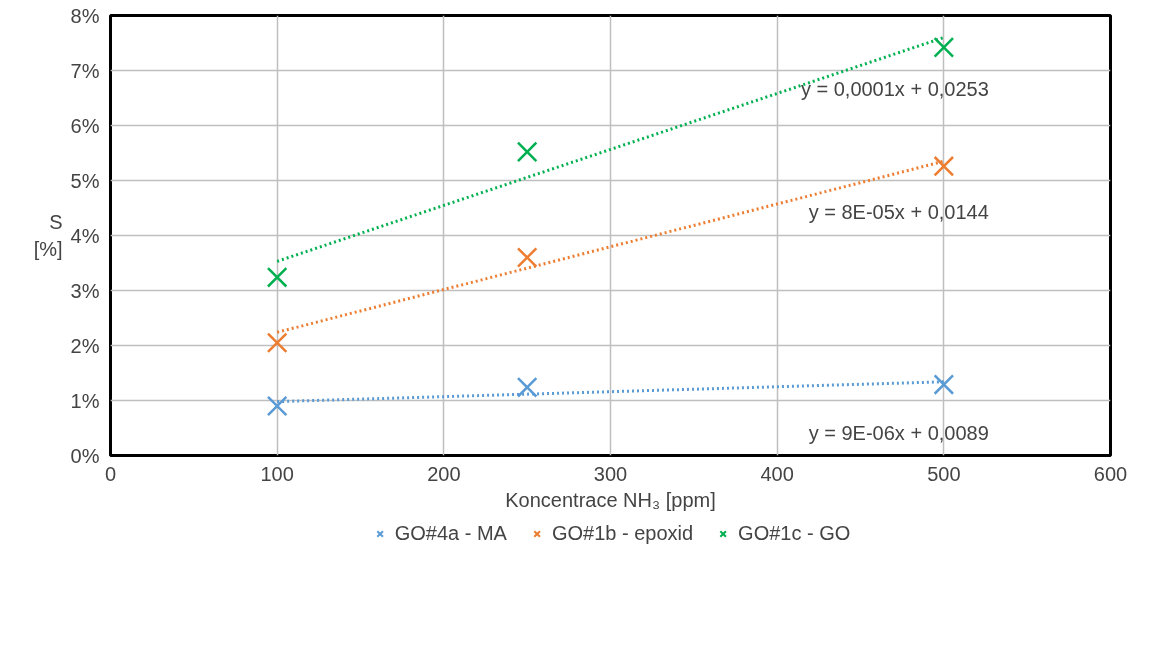 The width and height of the screenshot is (1154, 649). I want to click on x-tick-label: 600, so click(1110, 473).